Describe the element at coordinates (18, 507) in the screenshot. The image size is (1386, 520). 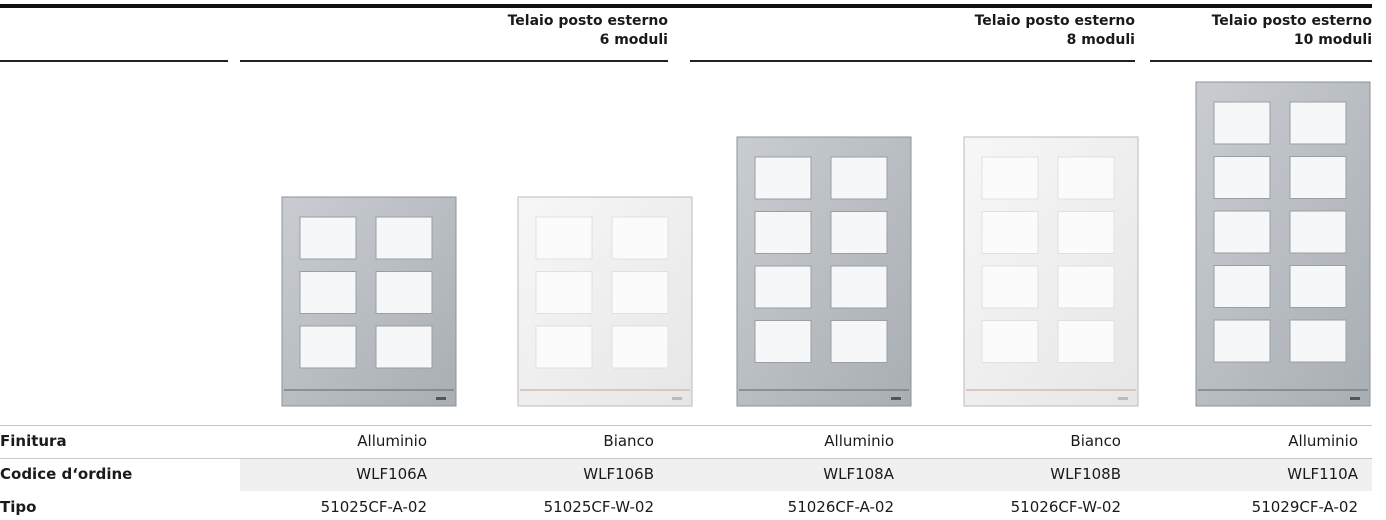
I see `row-label: Tipo` at that location.